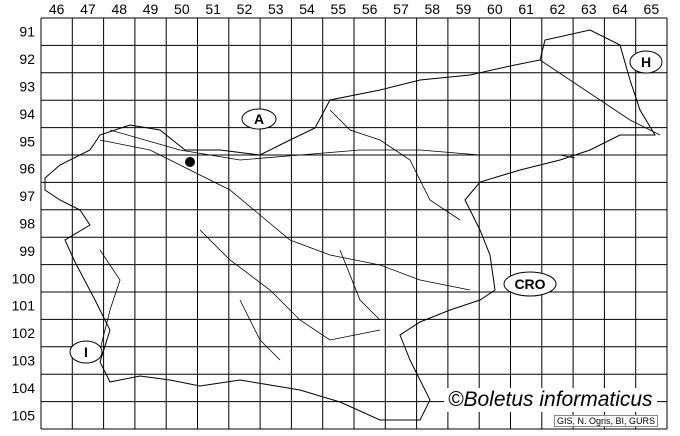 This screenshot has width=680, height=436. Describe the element at coordinates (57, 9) in the screenshot. I see `column-label: 46` at that location.